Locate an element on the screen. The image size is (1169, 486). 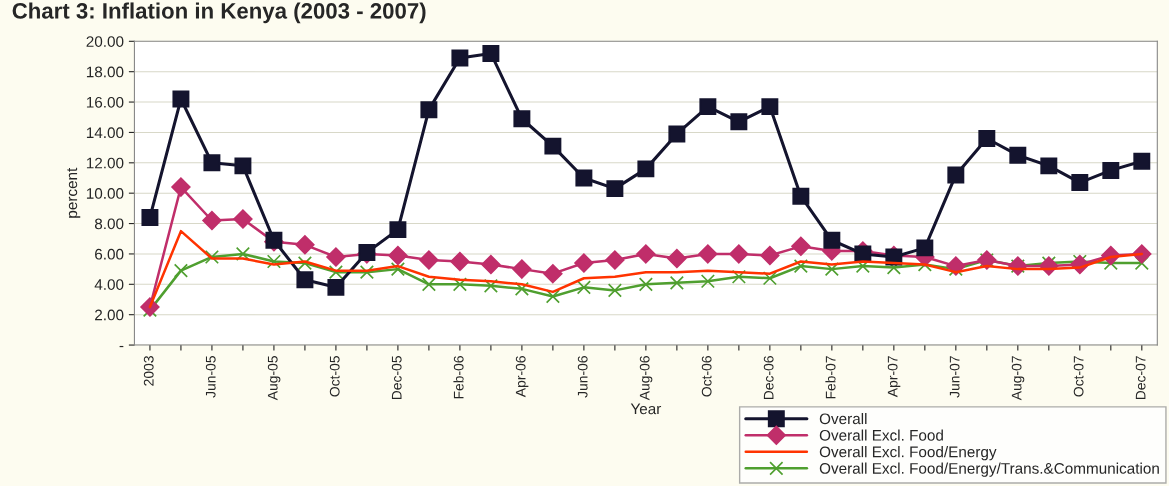
y-tick-label: - is located at coordinates (121, 346).